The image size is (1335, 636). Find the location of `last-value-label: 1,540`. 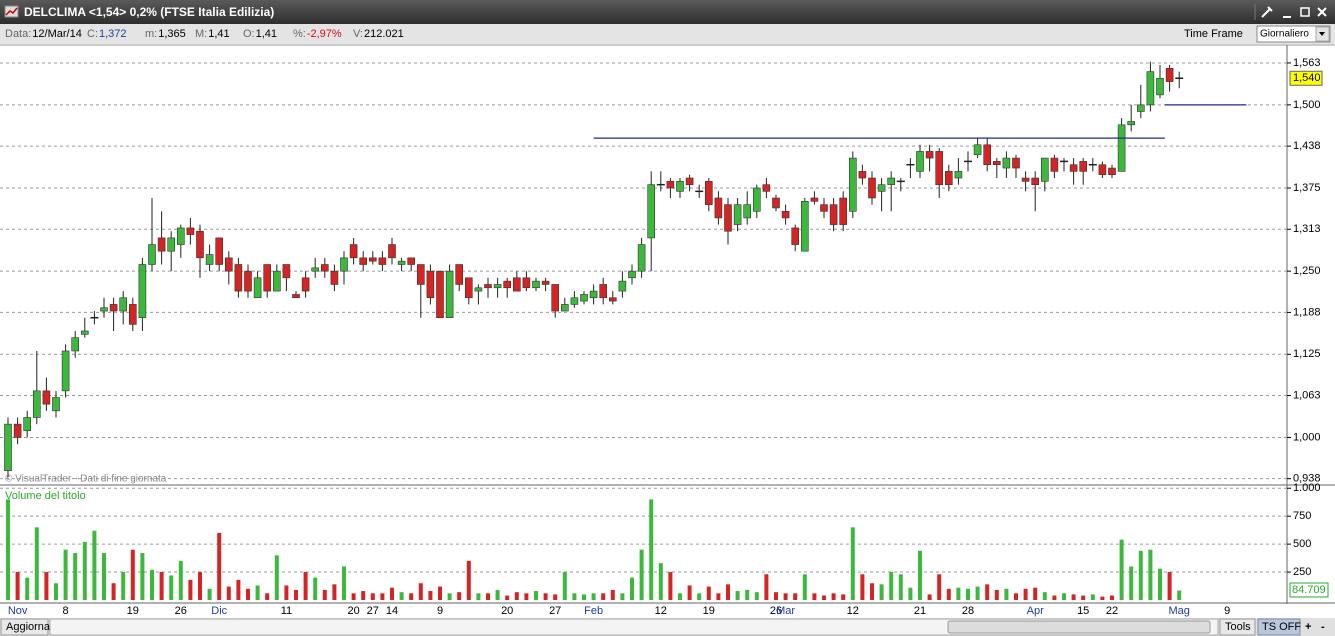

last-value-label: 1,540 is located at coordinates (1307, 78).